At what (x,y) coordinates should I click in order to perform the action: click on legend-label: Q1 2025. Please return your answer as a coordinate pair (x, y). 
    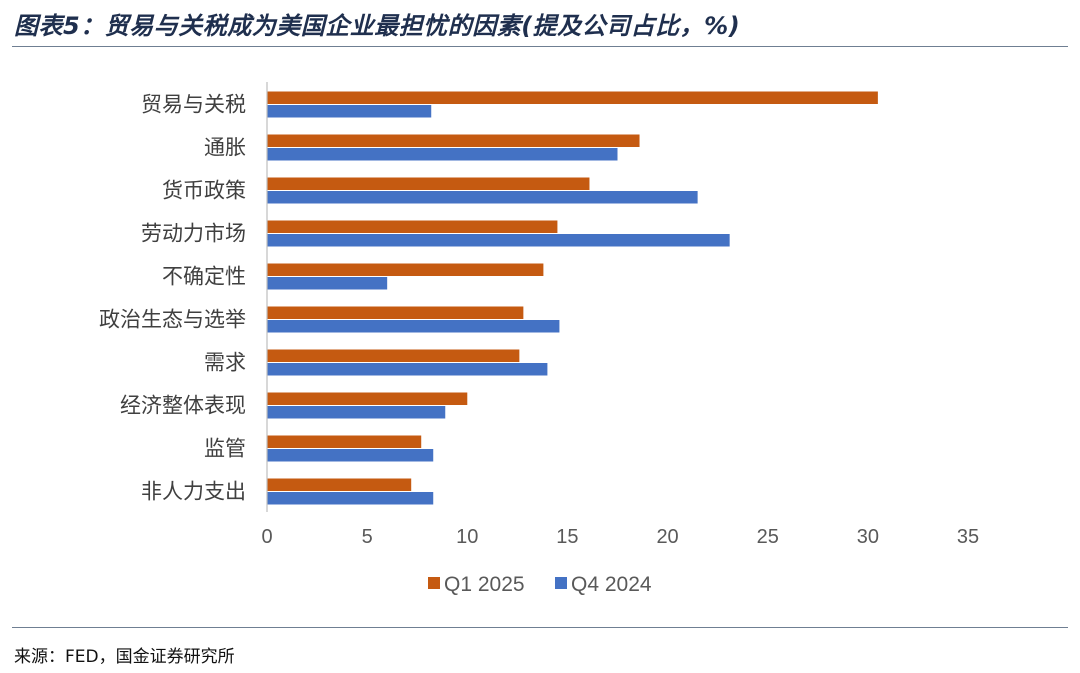
    Looking at the image, I should click on (484, 584).